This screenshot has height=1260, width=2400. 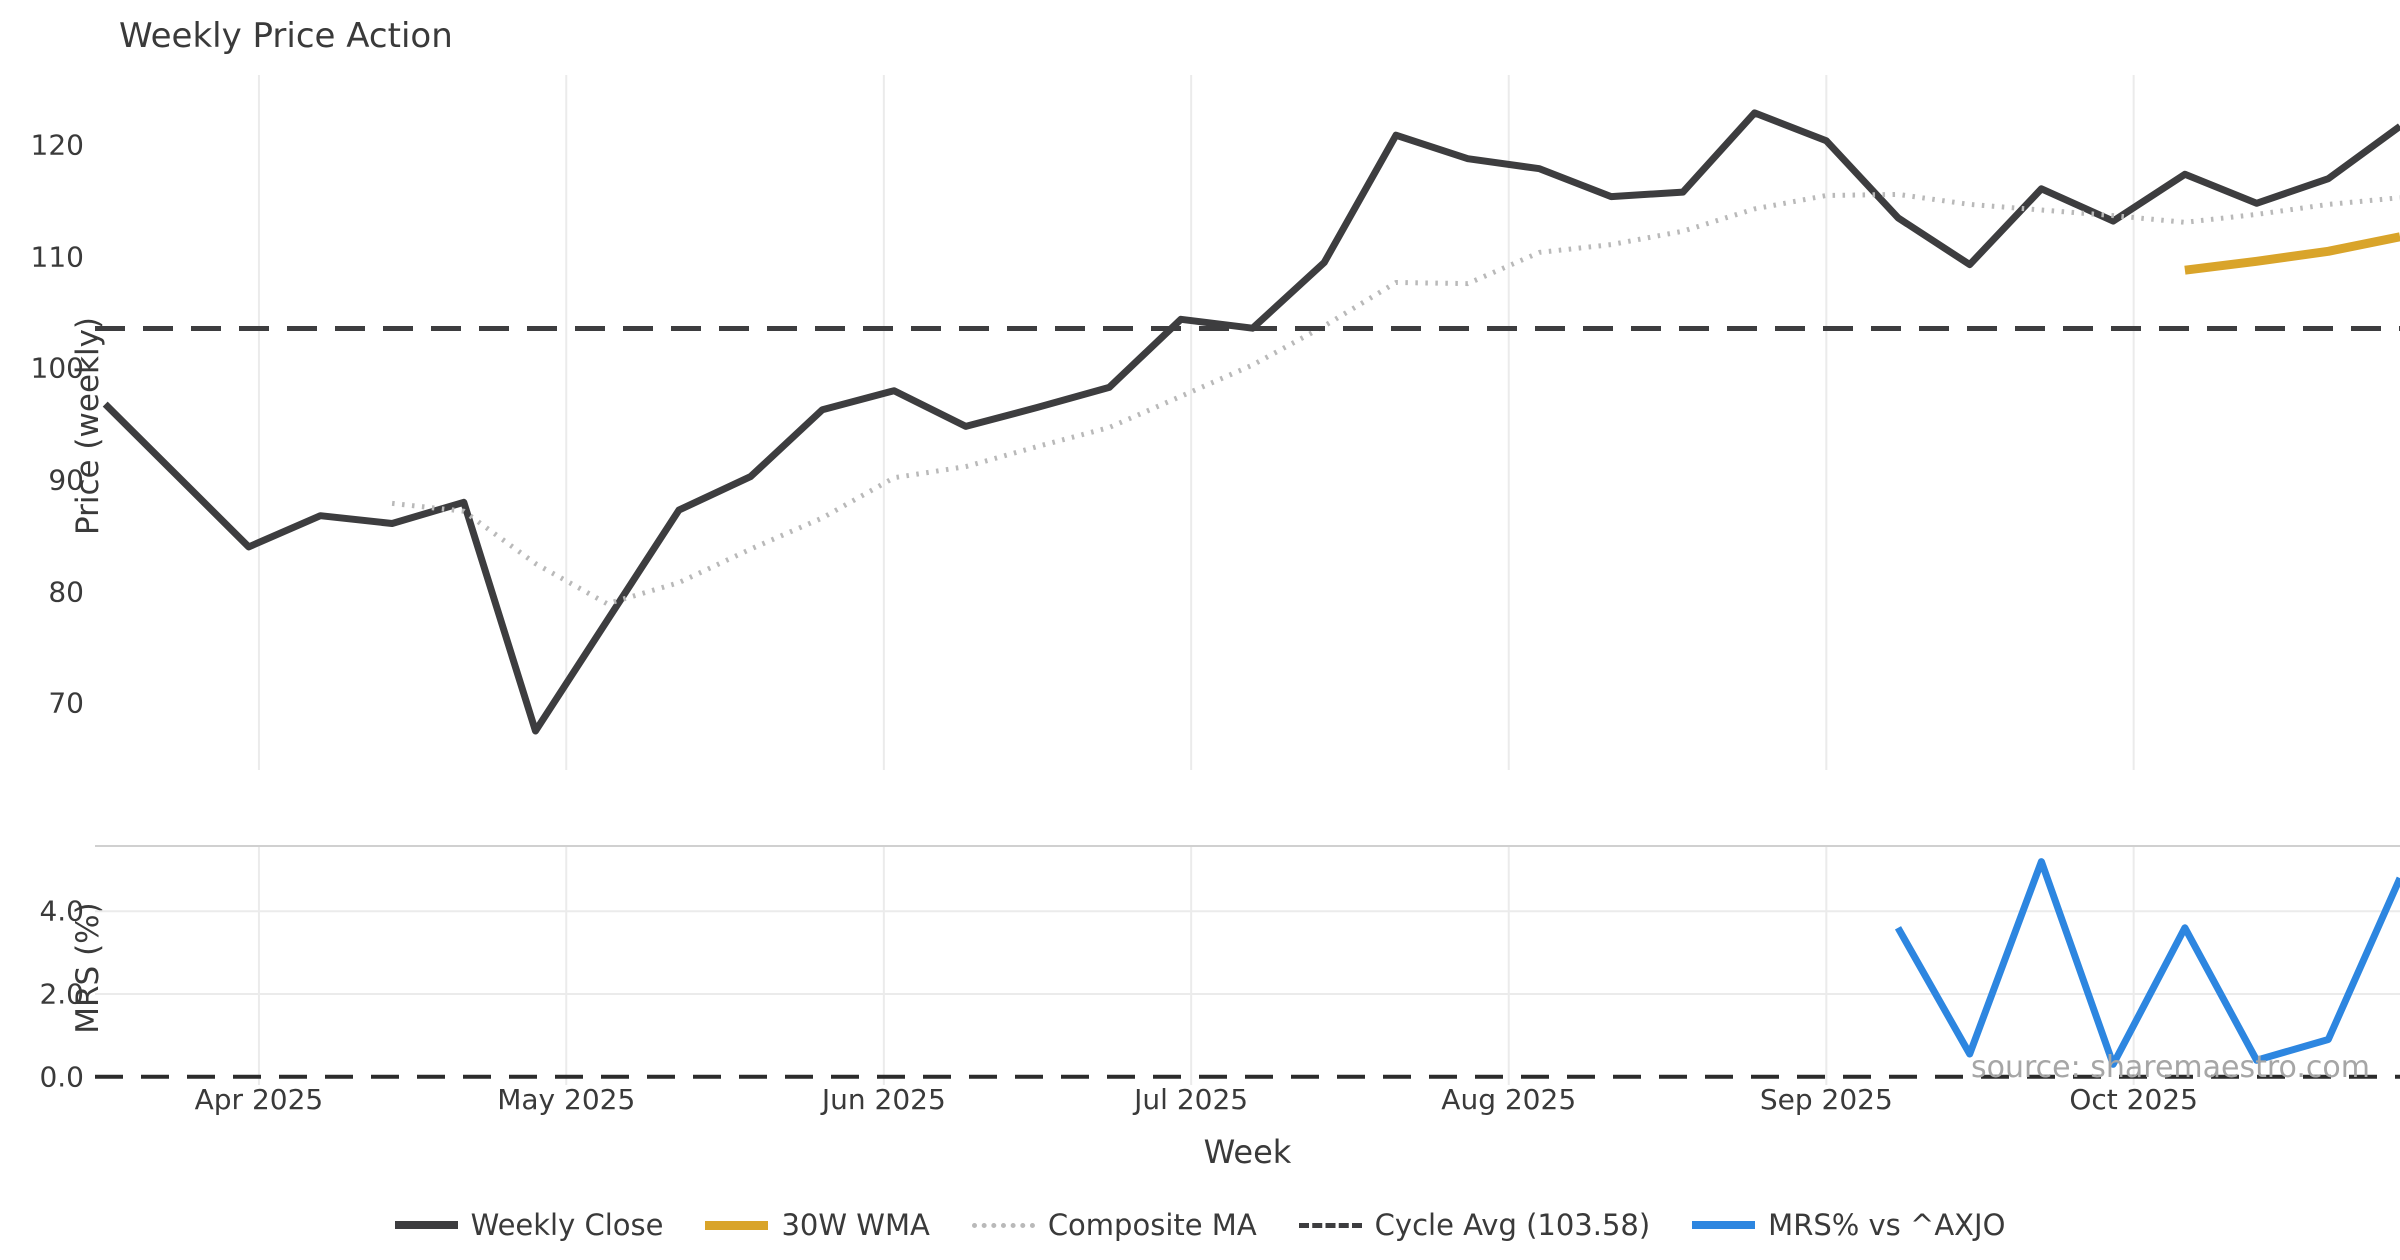 I want to click on legend-item-weekly-close: Weekly Close, so click(x=529, y=1225).